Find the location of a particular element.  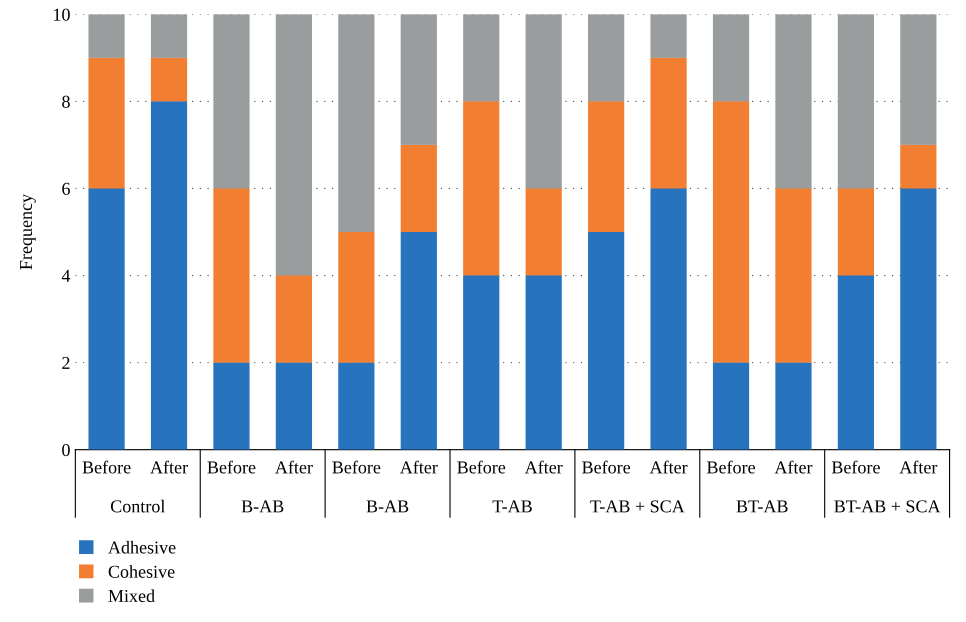

y-tick-label: 4 is located at coordinates (66, 276).